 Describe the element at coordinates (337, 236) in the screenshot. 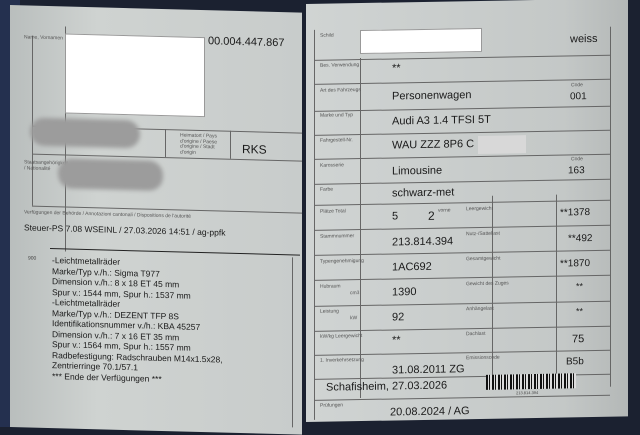

I see `master-number-label: Stammnummer` at that location.